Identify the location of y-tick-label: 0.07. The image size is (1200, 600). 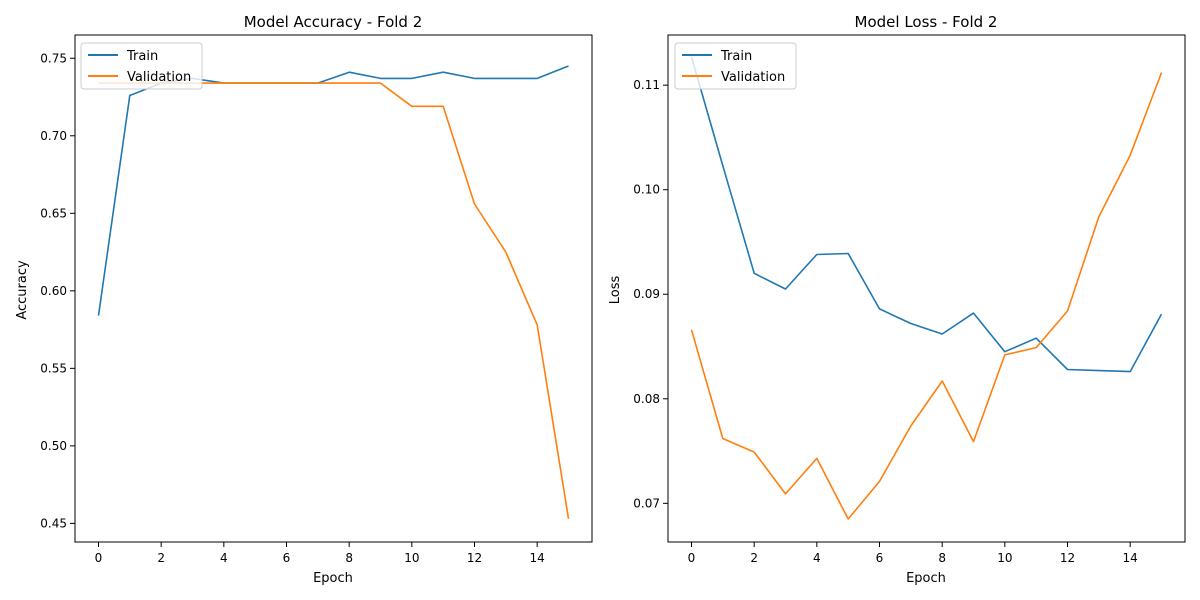
(646, 503).